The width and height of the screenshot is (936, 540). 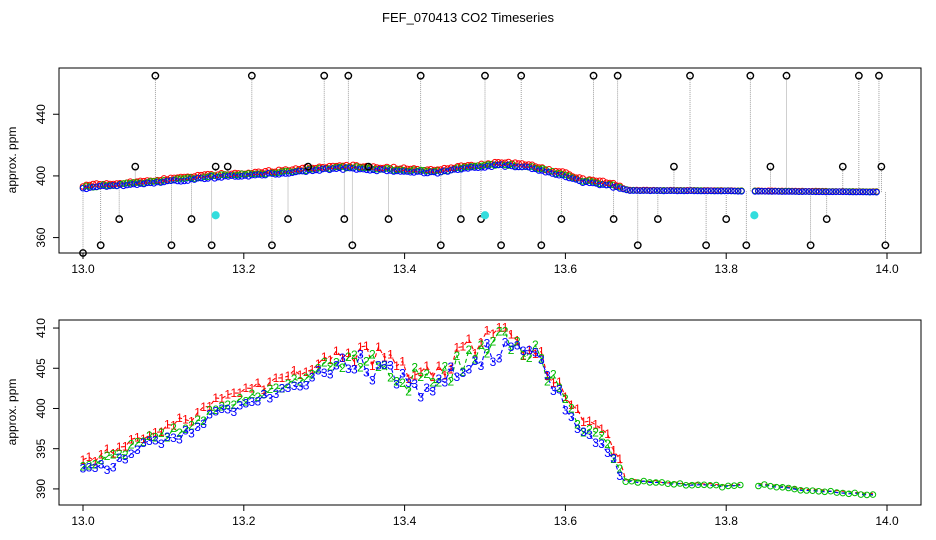 What do you see at coordinates (405, 269) in the screenshot?
I see `x-tick-label: 13.4` at bounding box center [405, 269].